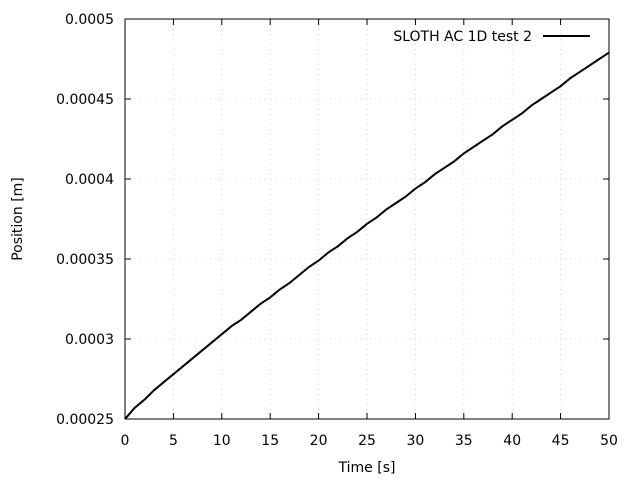  I want to click on y-tick-labels: 0.00025 0.0003 0.00035 0.0004 0.00045 0.0005, so click(85, 220).